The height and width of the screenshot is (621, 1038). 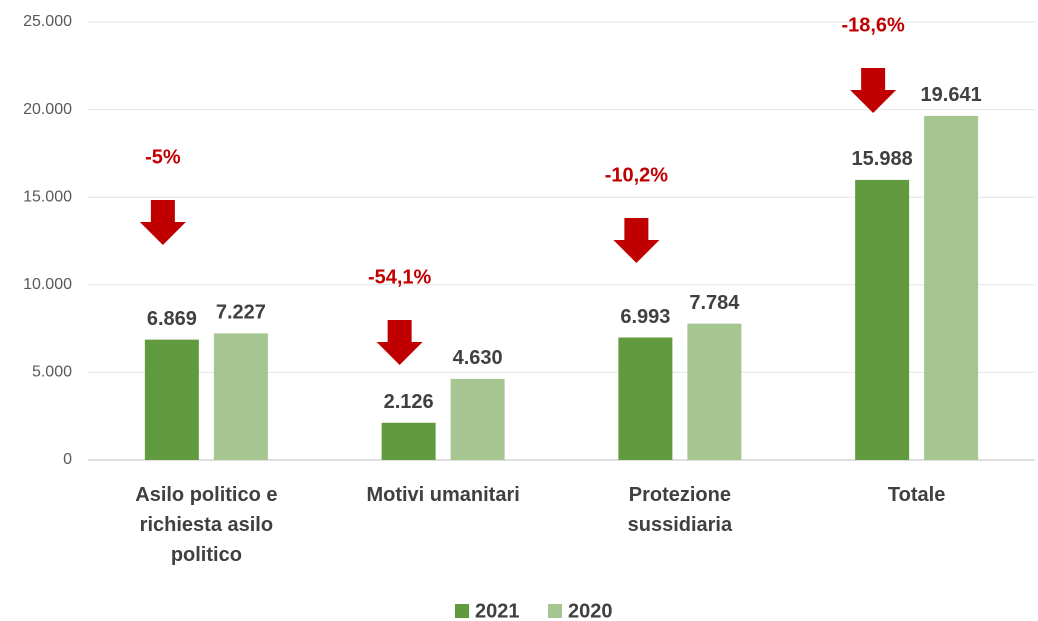 What do you see at coordinates (400, 277) in the screenshot?
I see `annotation: -54,1%` at bounding box center [400, 277].